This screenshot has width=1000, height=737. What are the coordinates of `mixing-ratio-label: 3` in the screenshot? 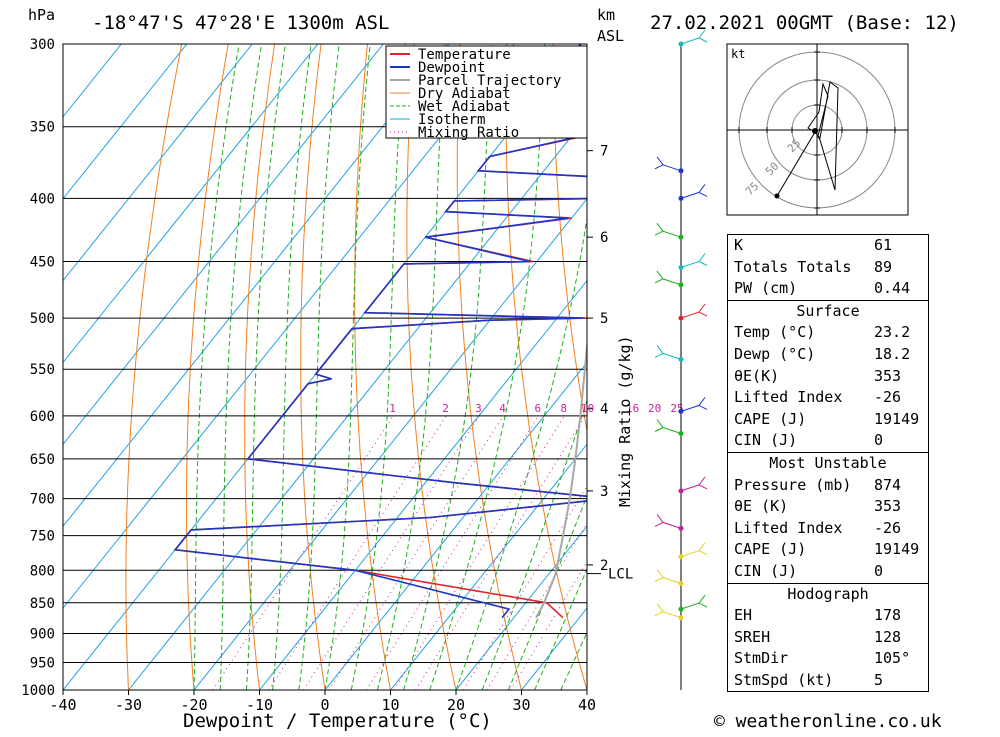 It's located at (478, 408).